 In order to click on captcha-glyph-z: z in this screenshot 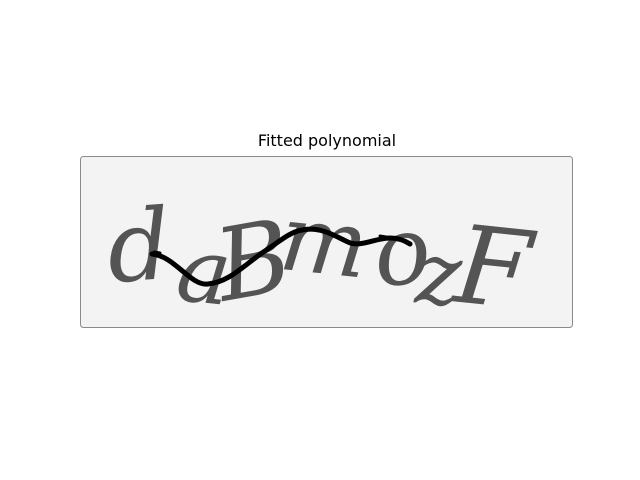, I will do `click(439, 274)`.